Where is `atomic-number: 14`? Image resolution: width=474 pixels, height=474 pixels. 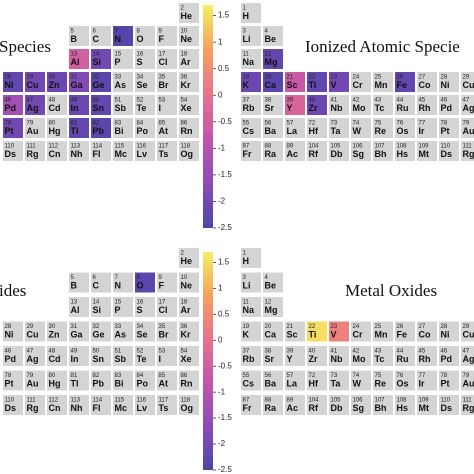 atomic-number: 14 is located at coordinates (96, 303).